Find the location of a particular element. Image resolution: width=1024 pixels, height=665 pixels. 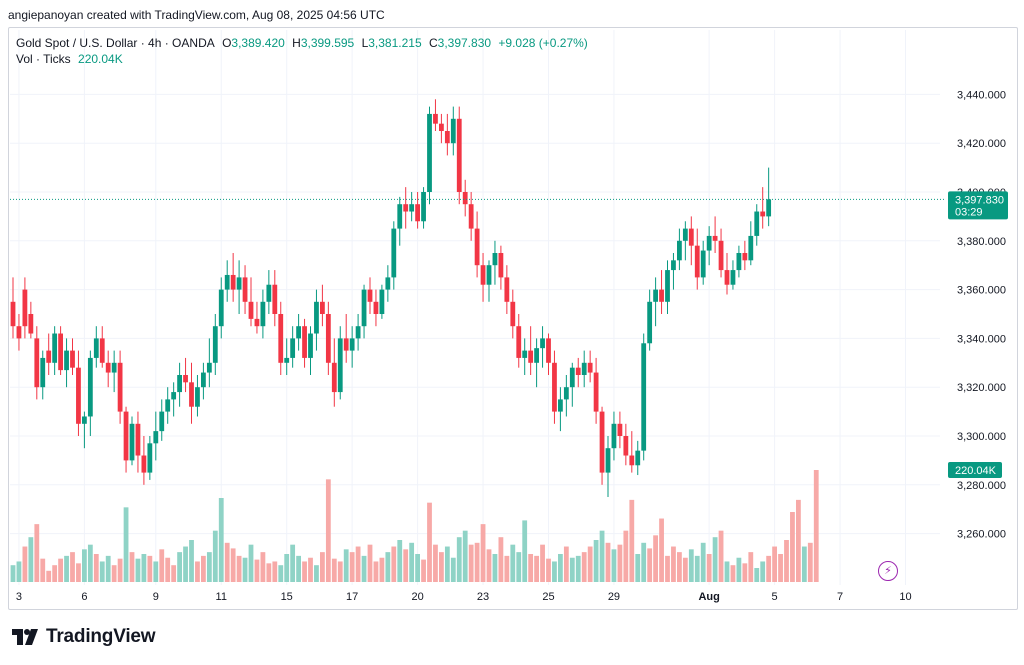

lightning-icon: ⚡ is located at coordinates (888, 571).